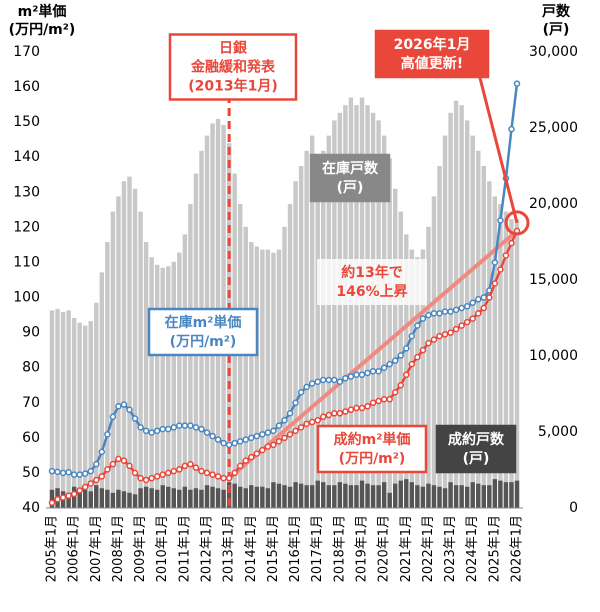 The height and width of the screenshot is (612, 600). What do you see at coordinates (251, 548) in the screenshot?
I see `x-tick-label: 2014年1月` at bounding box center [251, 548].